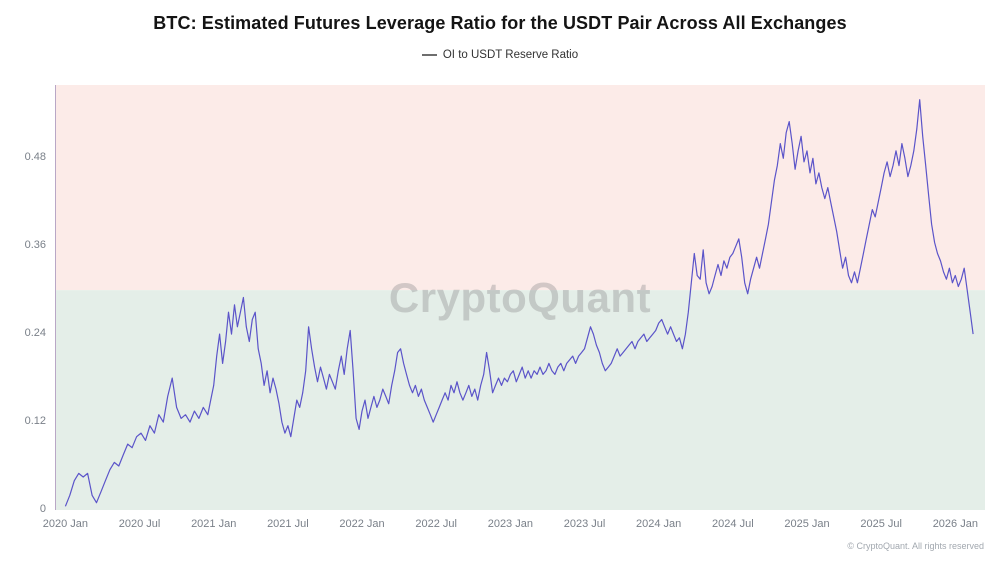 The width and height of the screenshot is (1000, 563). What do you see at coordinates (35, 421) in the screenshot?
I see `y-tick-label: 0.12` at bounding box center [35, 421].